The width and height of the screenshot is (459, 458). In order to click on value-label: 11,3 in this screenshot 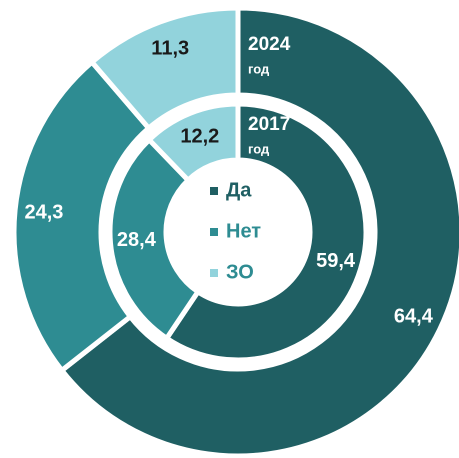, I will do `click(170, 48)`.